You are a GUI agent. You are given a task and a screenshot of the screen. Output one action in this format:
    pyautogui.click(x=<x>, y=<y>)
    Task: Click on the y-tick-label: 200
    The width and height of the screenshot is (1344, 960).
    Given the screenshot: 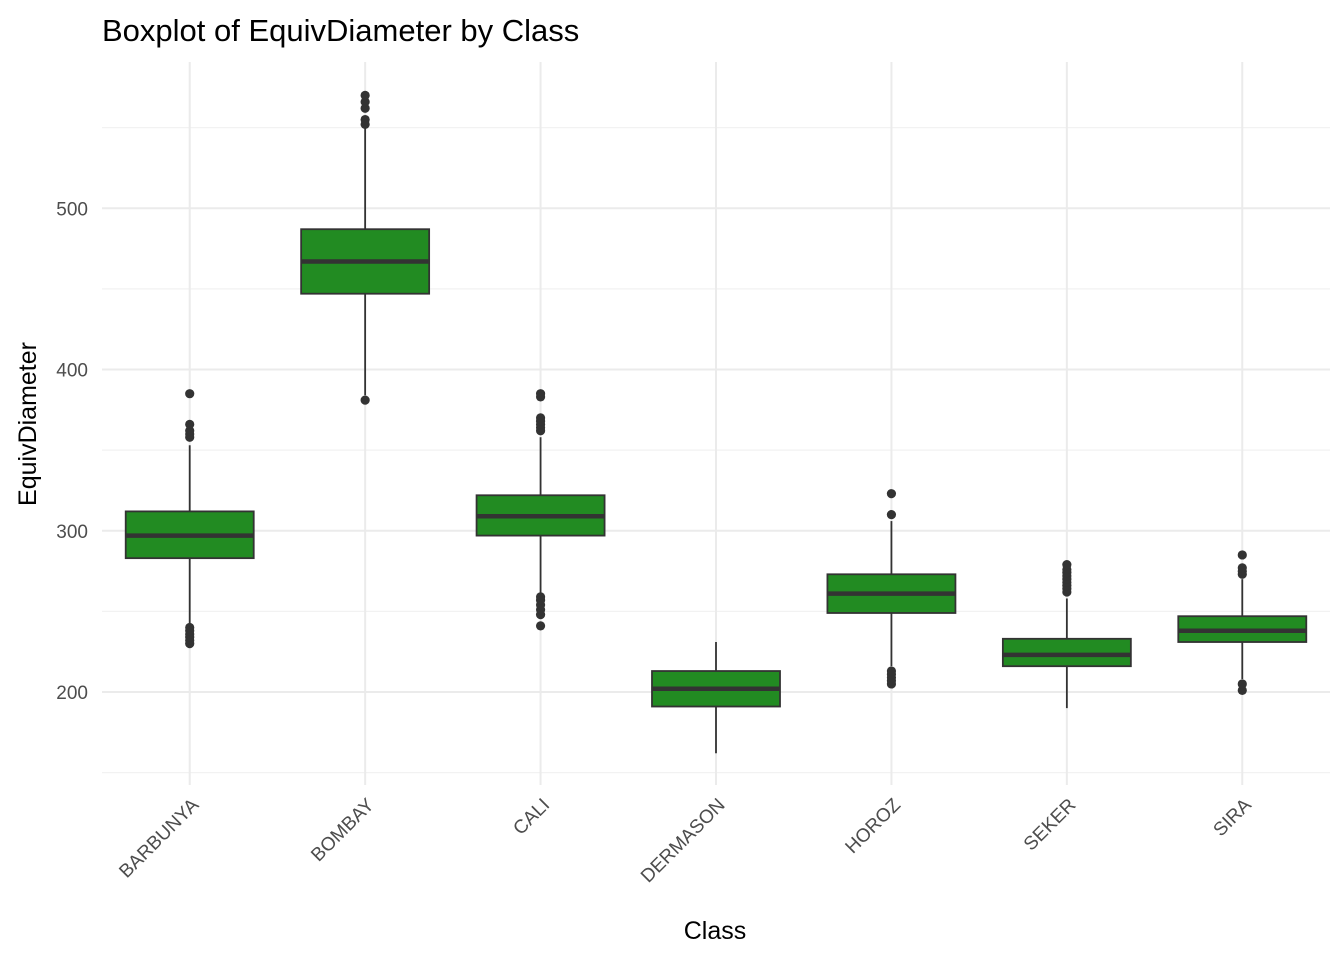 What is the action you would take?
    pyautogui.click(x=72, y=693)
    